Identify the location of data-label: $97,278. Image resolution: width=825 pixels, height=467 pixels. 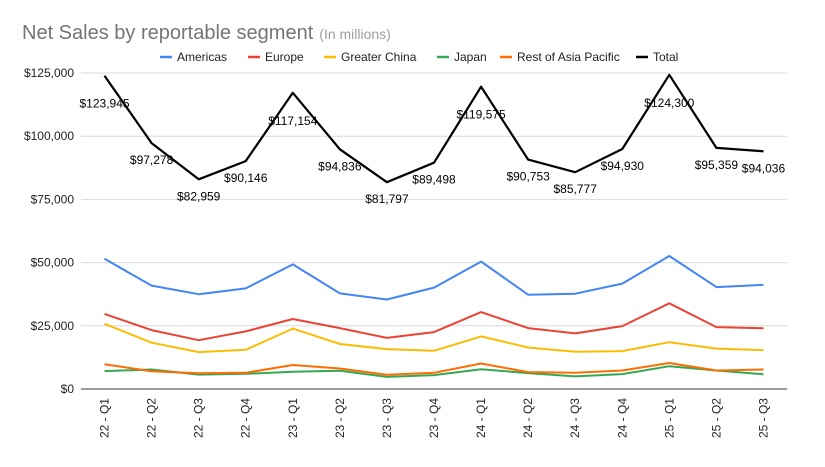
(152, 160).